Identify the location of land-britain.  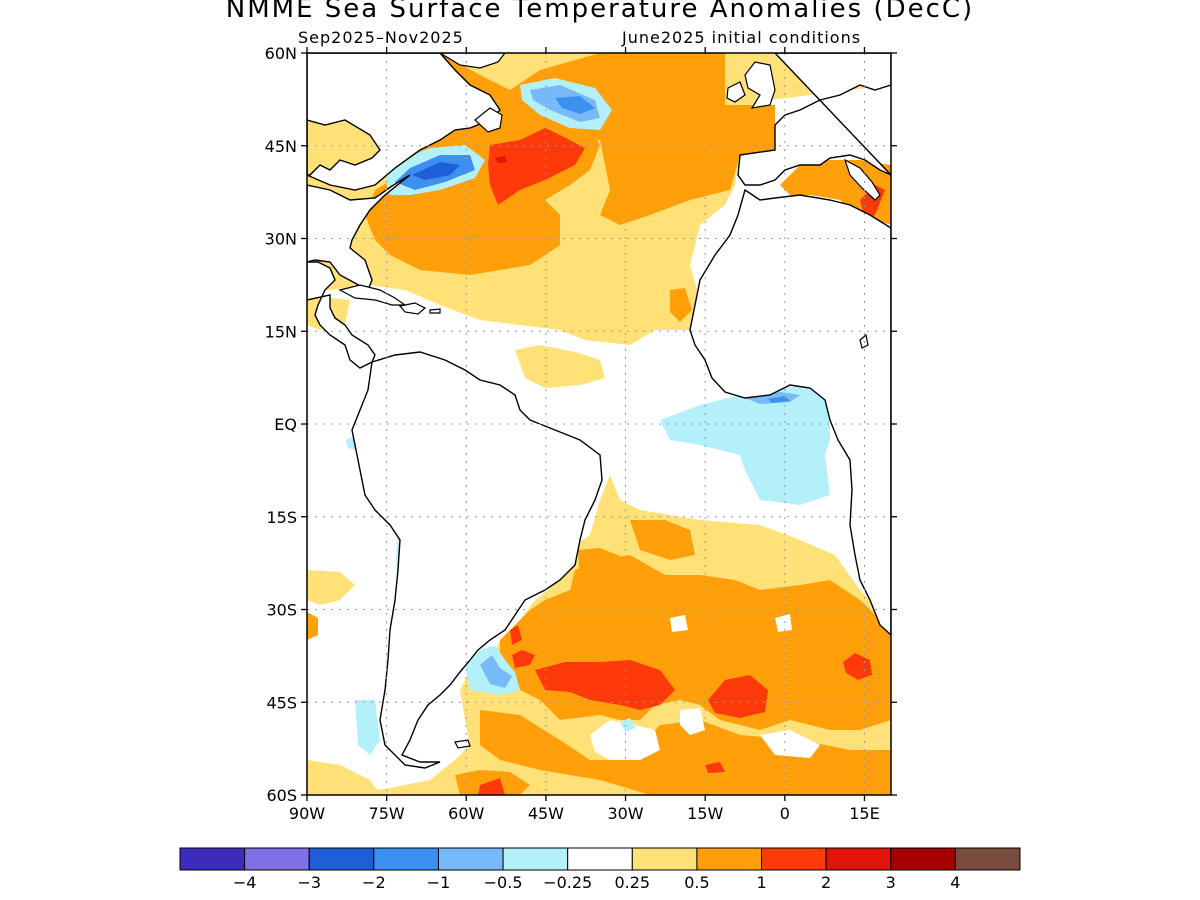
(760, 85).